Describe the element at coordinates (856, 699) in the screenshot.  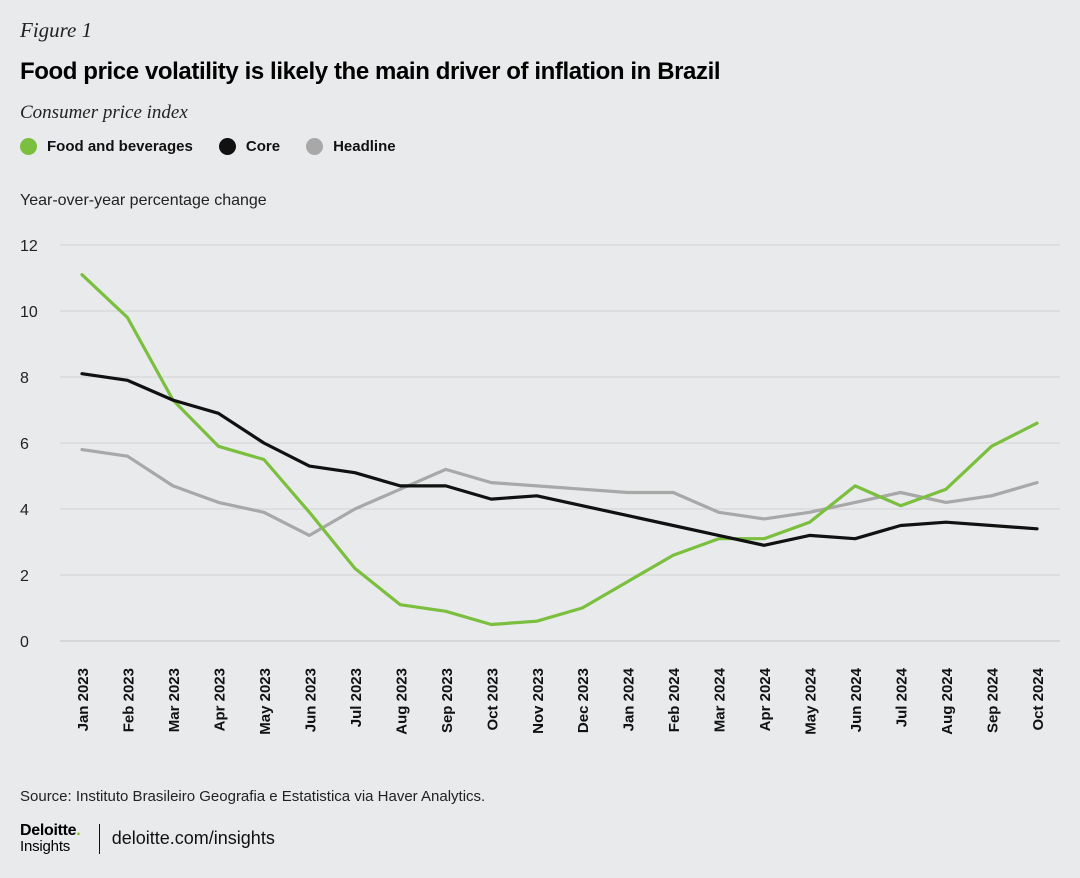
I see `x-tick-label: Jun 2024` at that location.